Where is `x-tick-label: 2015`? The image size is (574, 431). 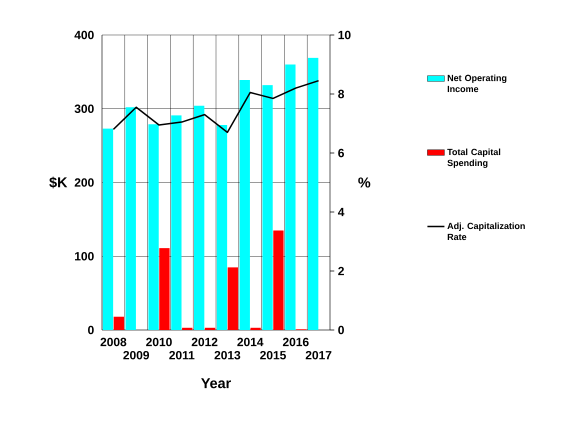
x-tick-label: 2015 is located at coordinates (273, 355).